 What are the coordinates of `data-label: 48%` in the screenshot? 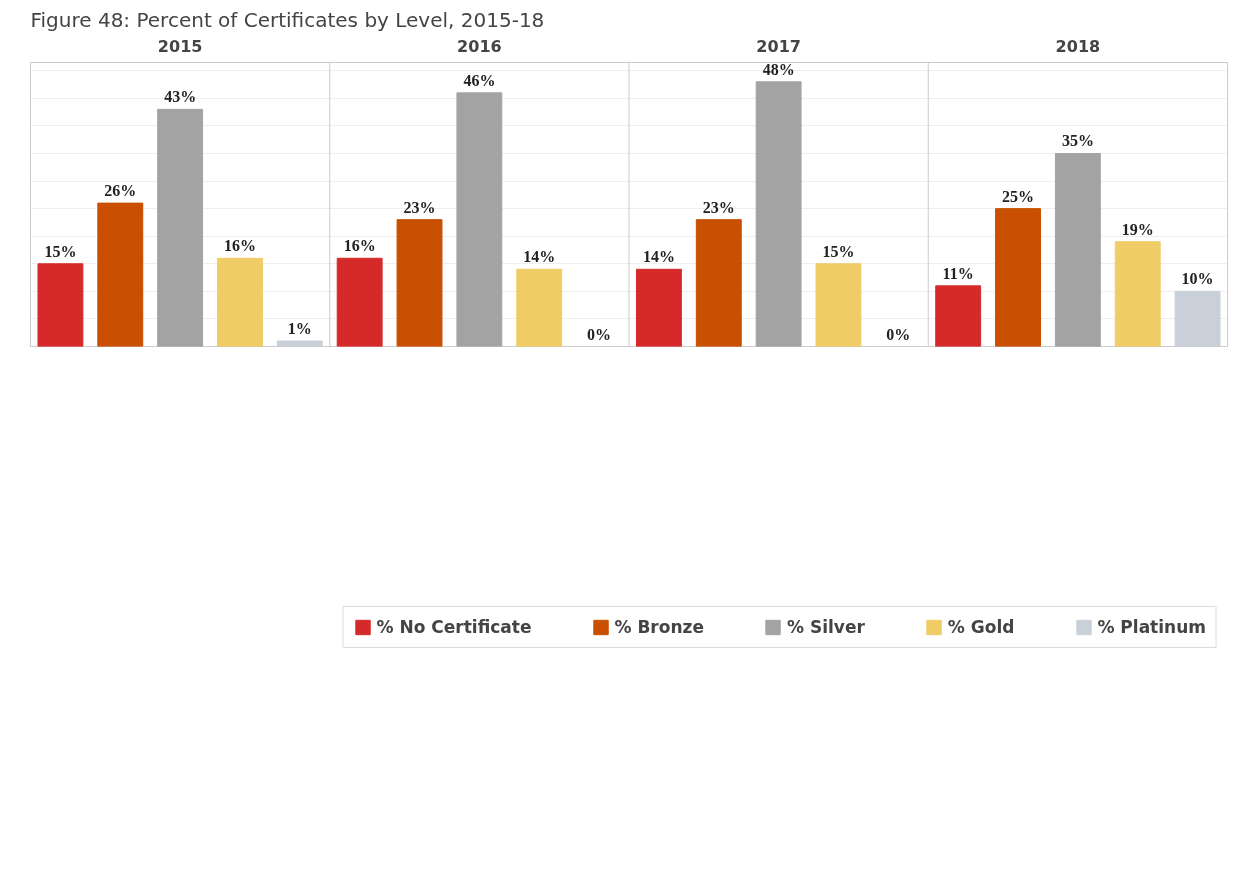 It's located at (778, 69).